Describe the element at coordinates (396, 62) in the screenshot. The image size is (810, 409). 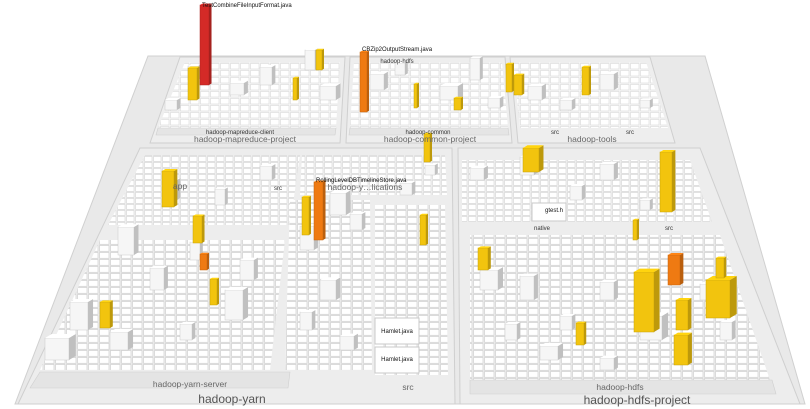
I see `label-hadoop-hdfs-top: hadoop-hdfs` at that location.